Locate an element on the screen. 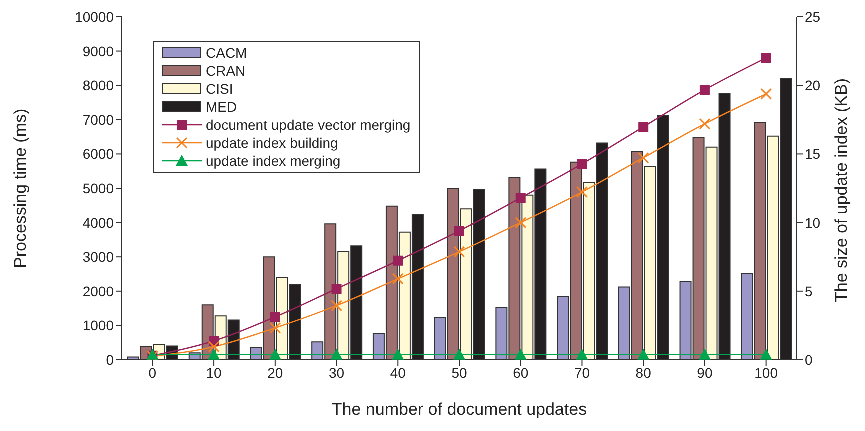  y2-tick-label: 20 is located at coordinates (813, 86).